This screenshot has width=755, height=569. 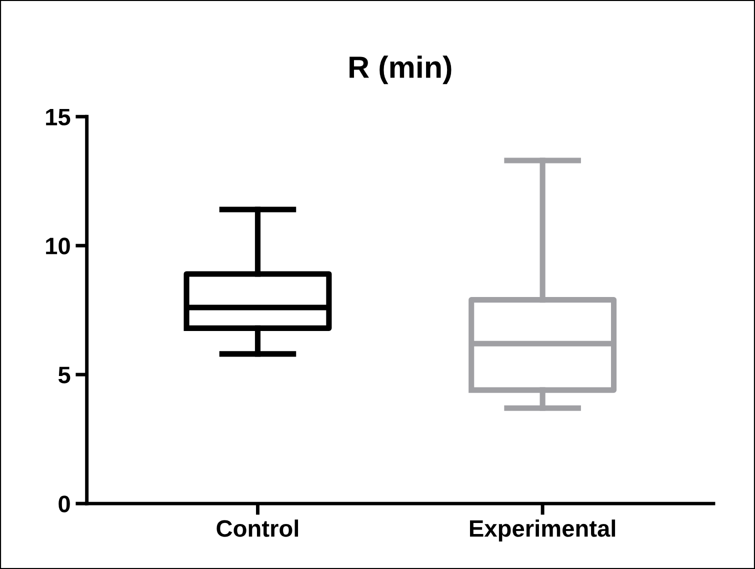 What do you see at coordinates (257, 528) in the screenshot?
I see `x-tick-label: Control` at bounding box center [257, 528].